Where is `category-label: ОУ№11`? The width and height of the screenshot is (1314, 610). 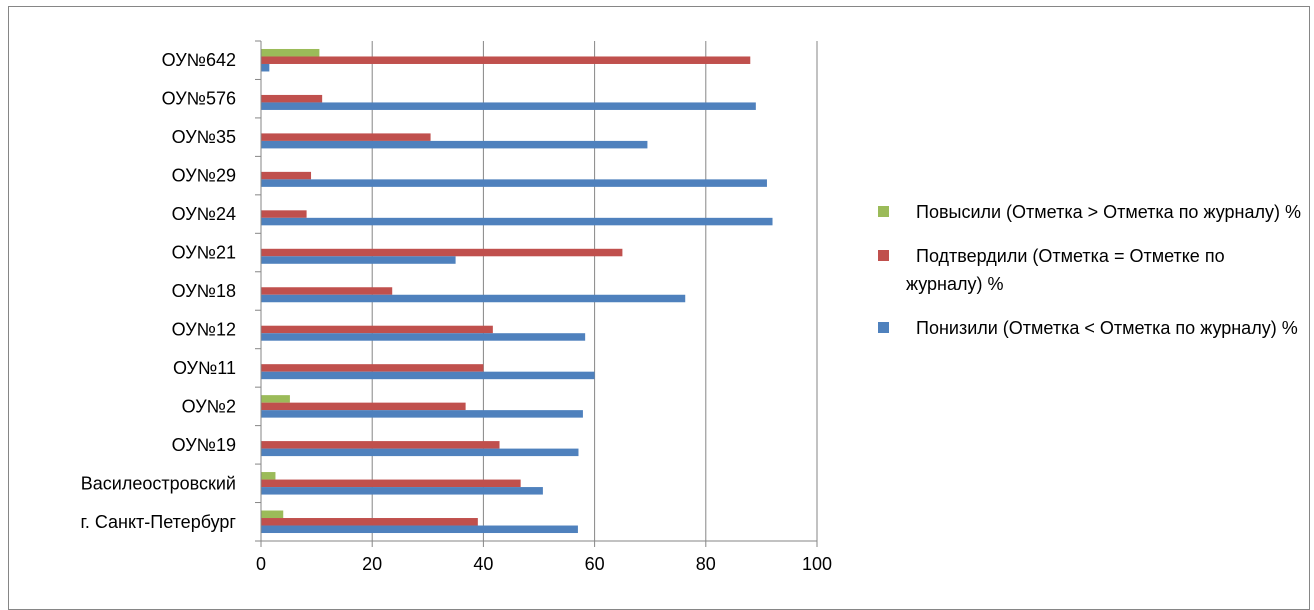 category-label: ОУ№11 is located at coordinates (204, 368).